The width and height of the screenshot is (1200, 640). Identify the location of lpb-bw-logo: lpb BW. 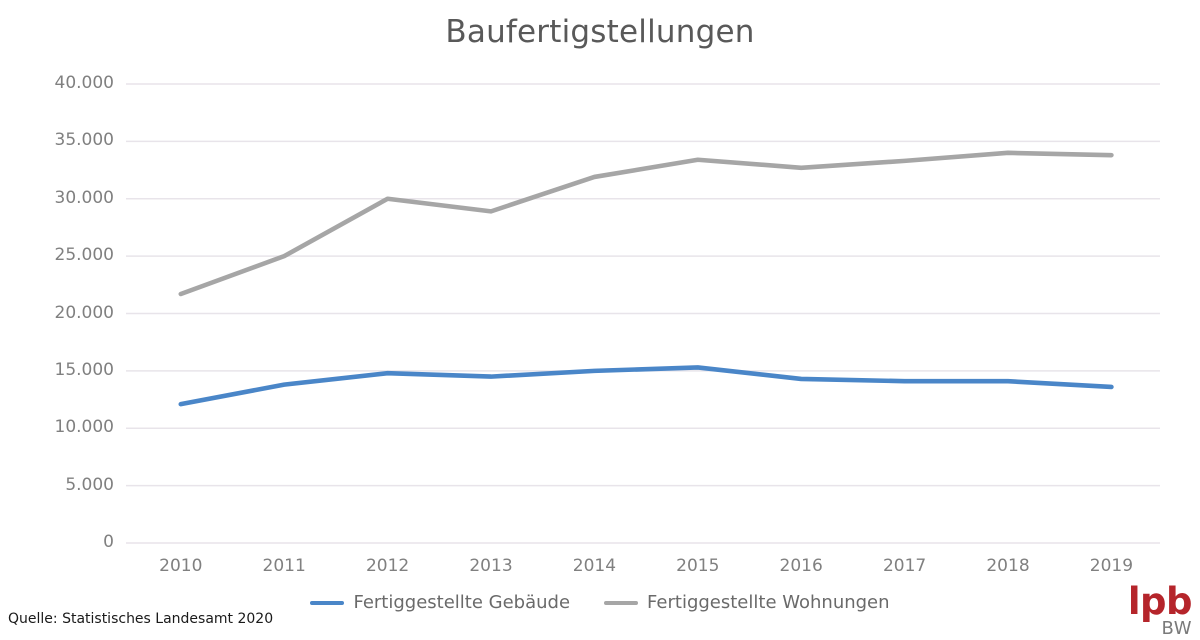
(1160, 610).